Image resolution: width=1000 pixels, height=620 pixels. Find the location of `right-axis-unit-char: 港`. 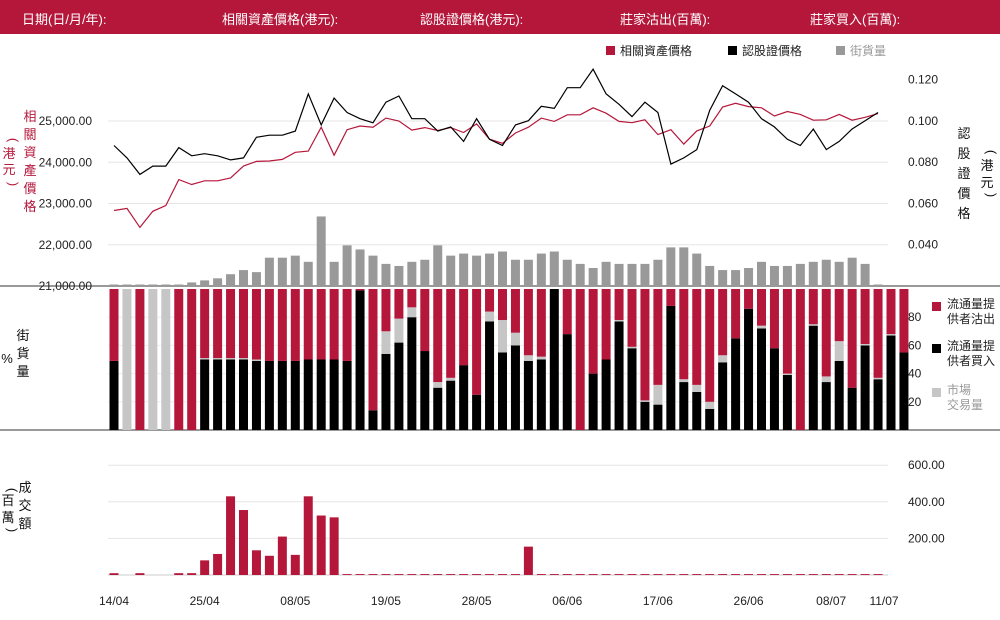

right-axis-unit-char: 港 is located at coordinates (986, 165).